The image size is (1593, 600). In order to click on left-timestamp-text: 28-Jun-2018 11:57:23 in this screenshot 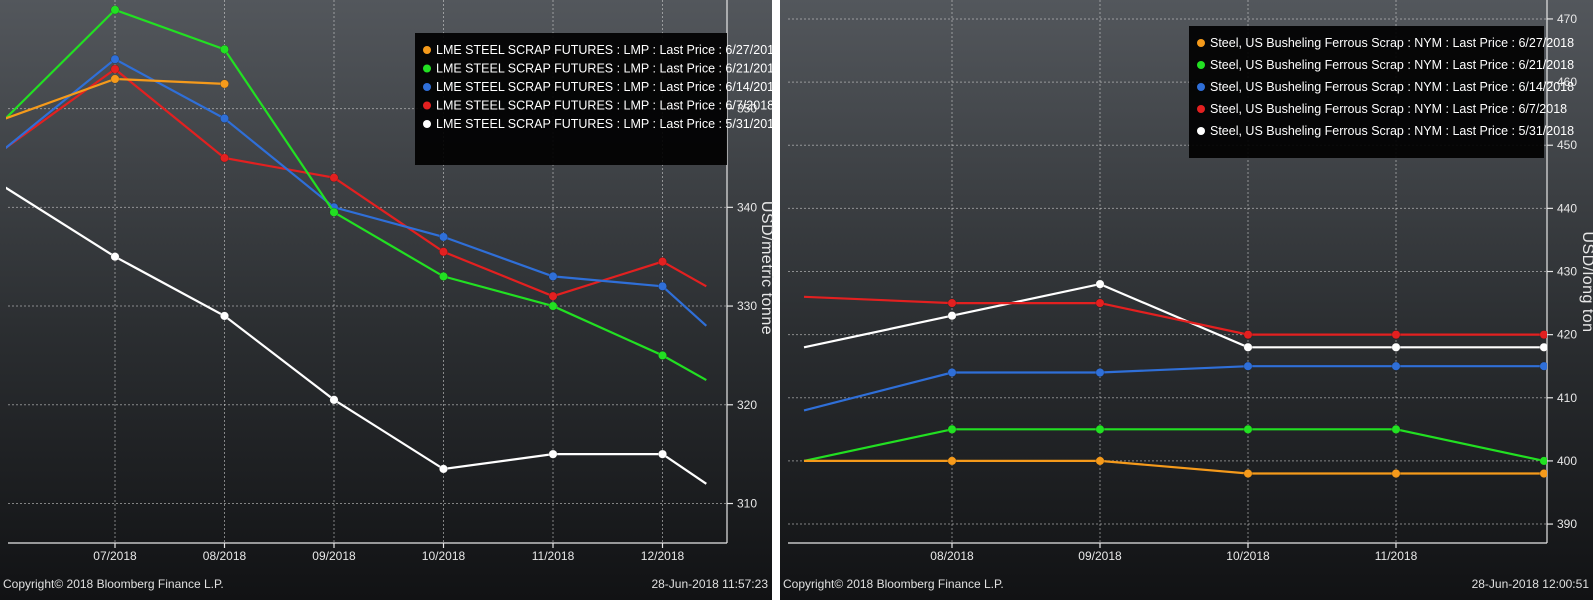, I will do `click(709, 584)`.